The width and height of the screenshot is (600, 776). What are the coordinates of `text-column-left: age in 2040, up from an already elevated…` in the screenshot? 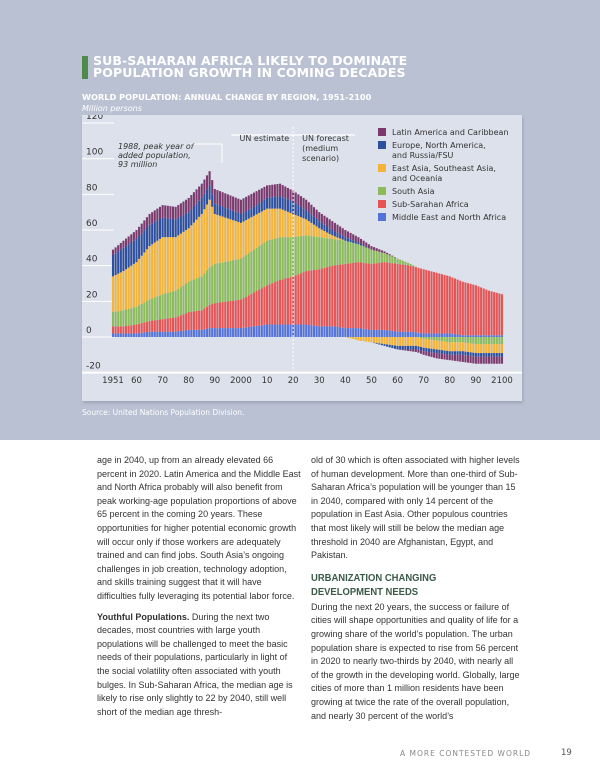 It's located at (199, 590).